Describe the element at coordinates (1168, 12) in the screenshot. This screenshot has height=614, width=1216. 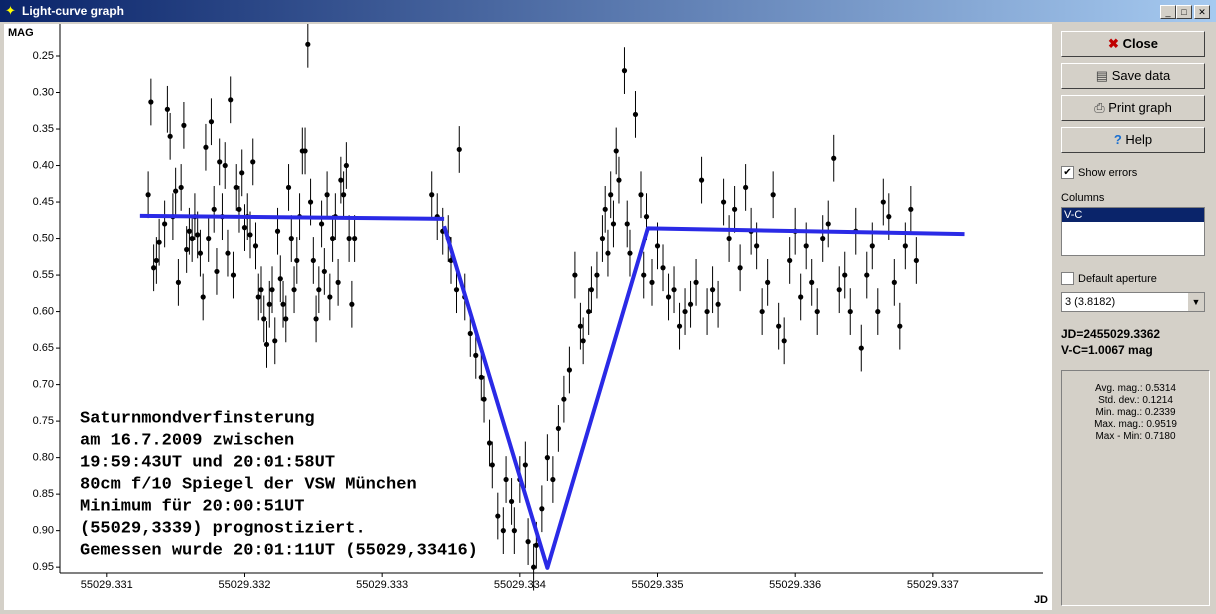
I see `minimize-button: _` at that location.